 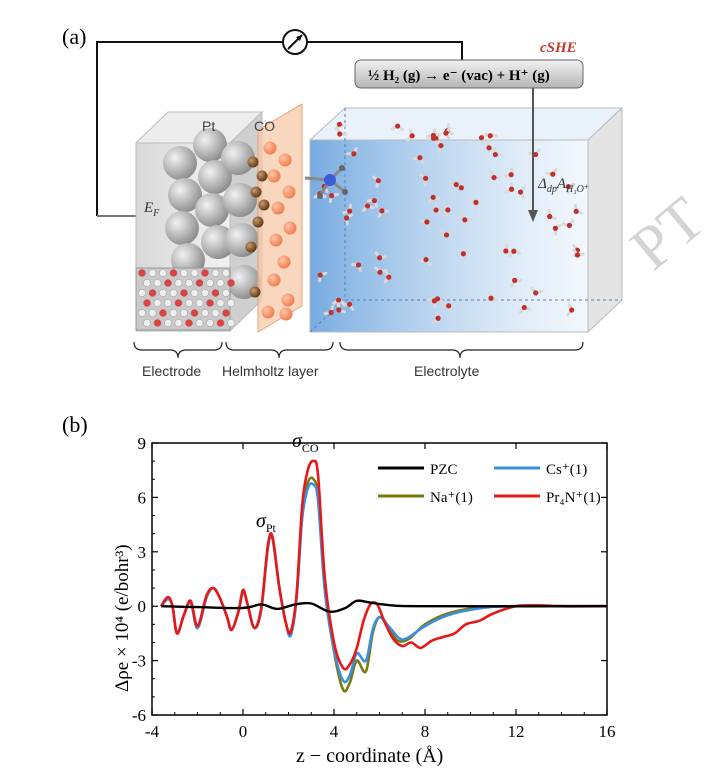 I want to click on region-electrolyte: Electrolyte, so click(x=447, y=371).